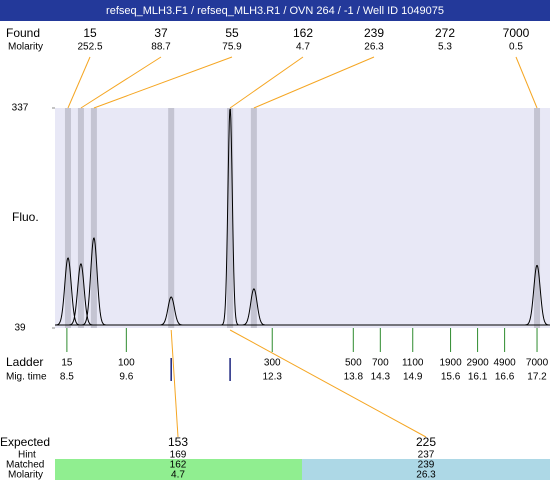 The width and height of the screenshot is (550, 480). What do you see at coordinates (67, 377) in the screenshot?
I see `ladder-time: 8.5` at bounding box center [67, 377].